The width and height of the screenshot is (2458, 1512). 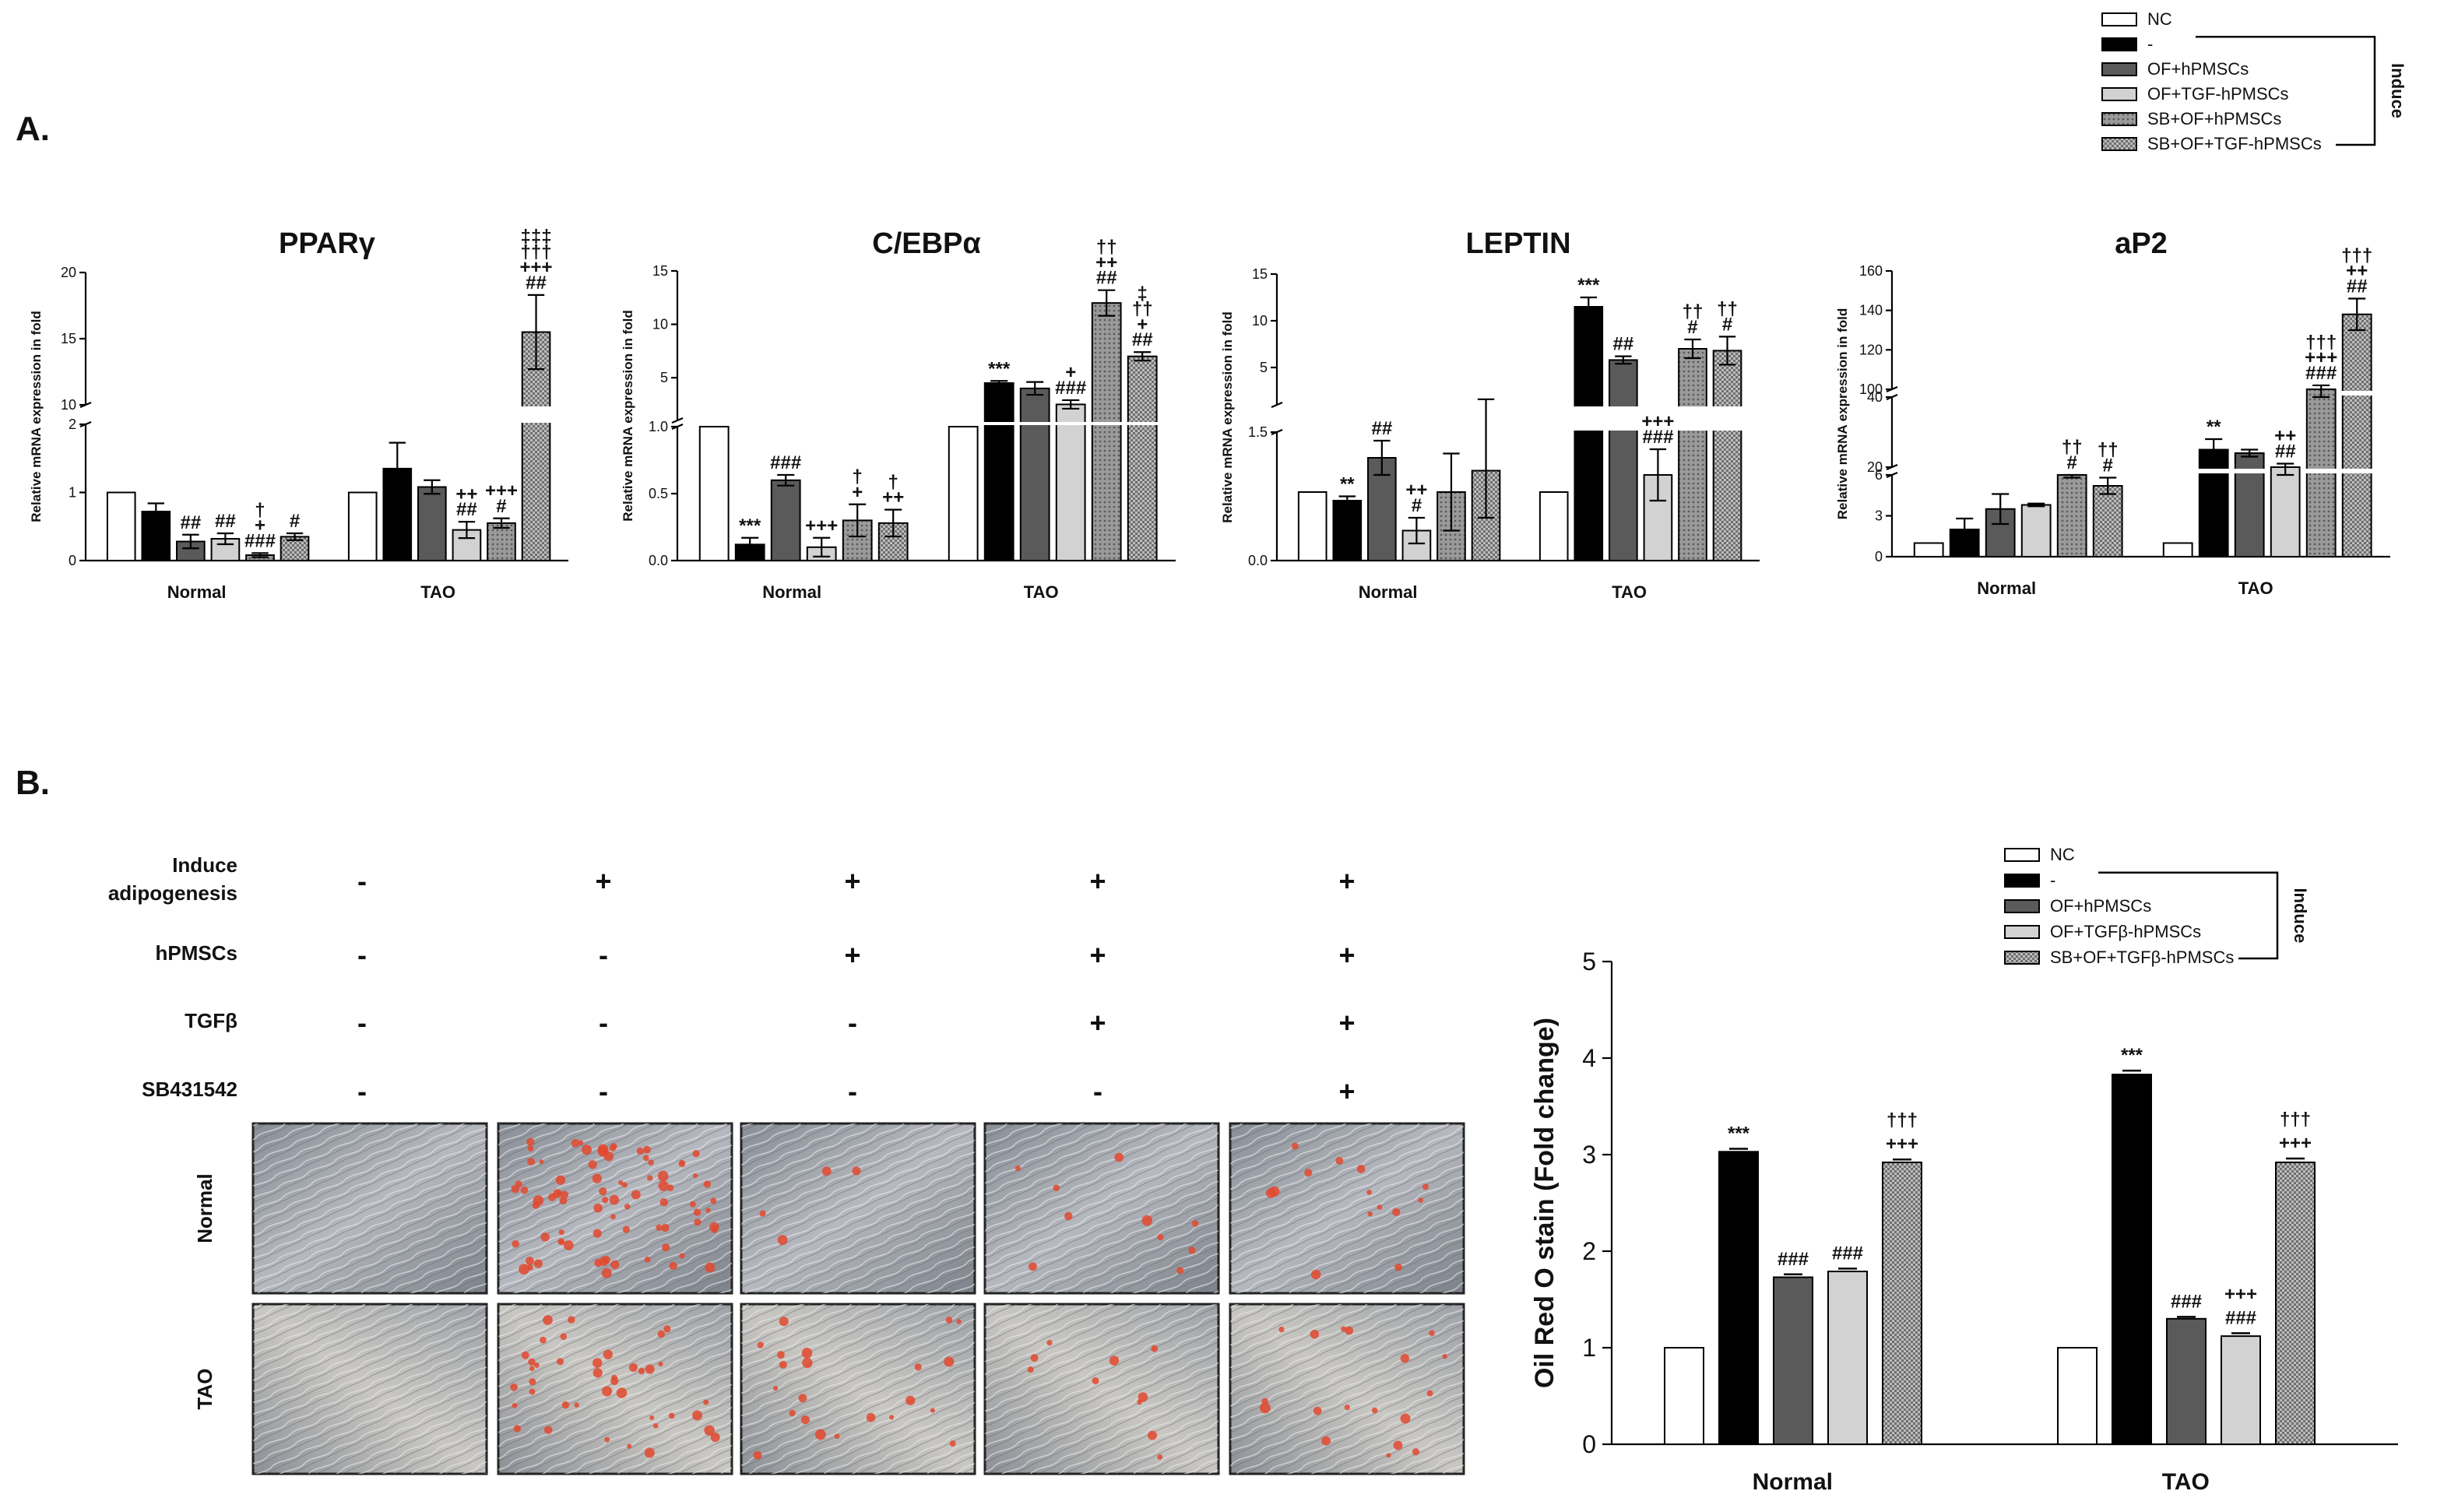 What do you see at coordinates (1071, 372) in the screenshot?
I see `significance-mark: +` at bounding box center [1071, 372].